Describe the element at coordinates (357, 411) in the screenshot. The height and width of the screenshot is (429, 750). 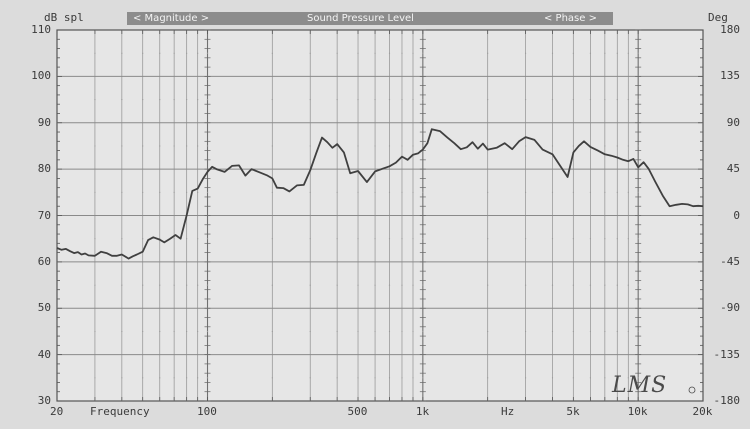
I see `x-tick-label: 500` at that location.